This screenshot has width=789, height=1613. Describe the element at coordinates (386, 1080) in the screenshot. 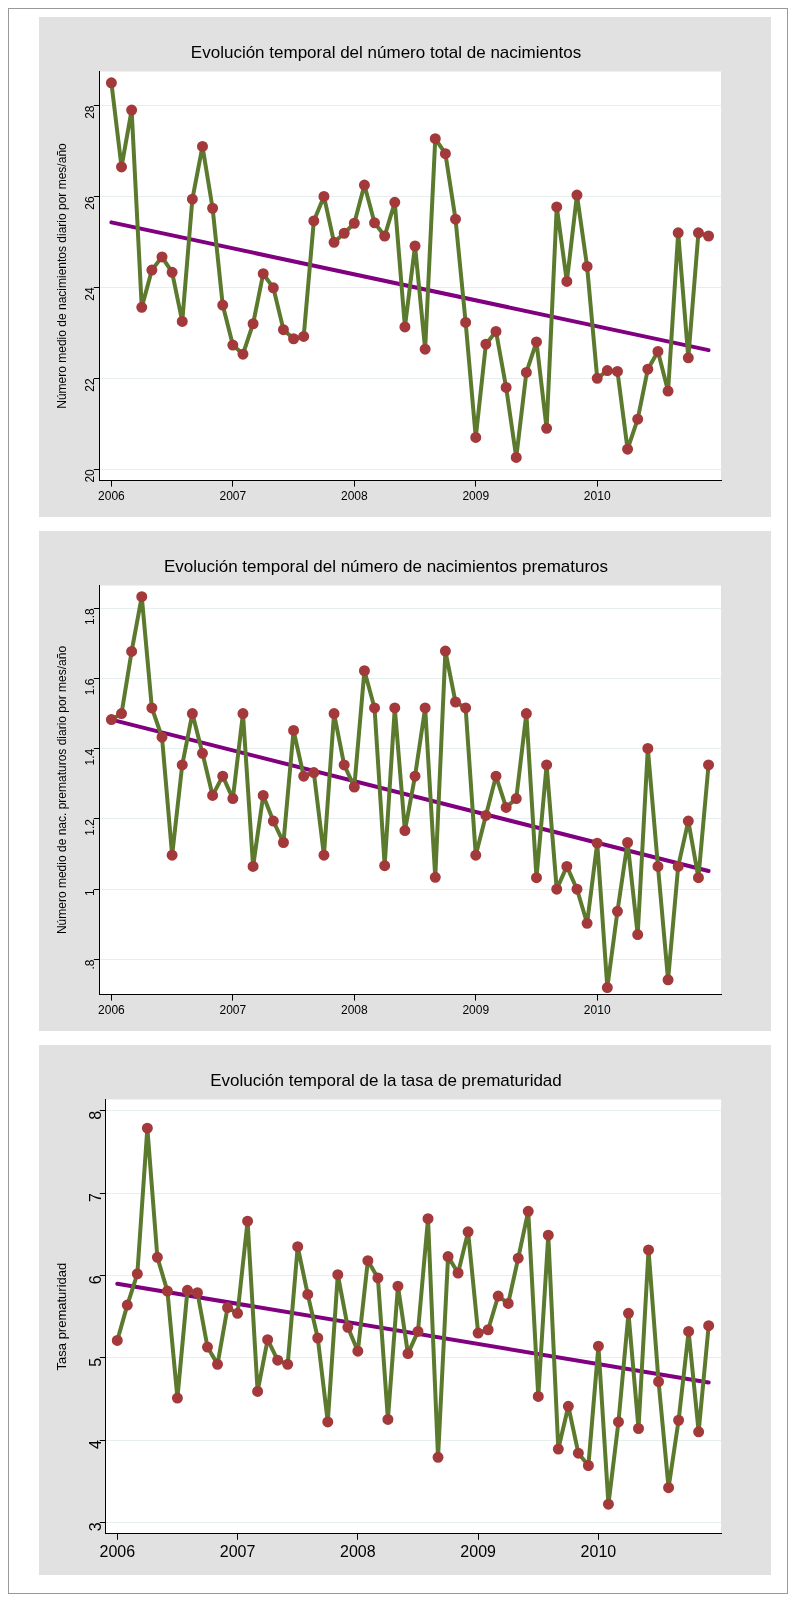

I see `chart-title: Evolución temporal de la tasa de prematuridad` at that location.